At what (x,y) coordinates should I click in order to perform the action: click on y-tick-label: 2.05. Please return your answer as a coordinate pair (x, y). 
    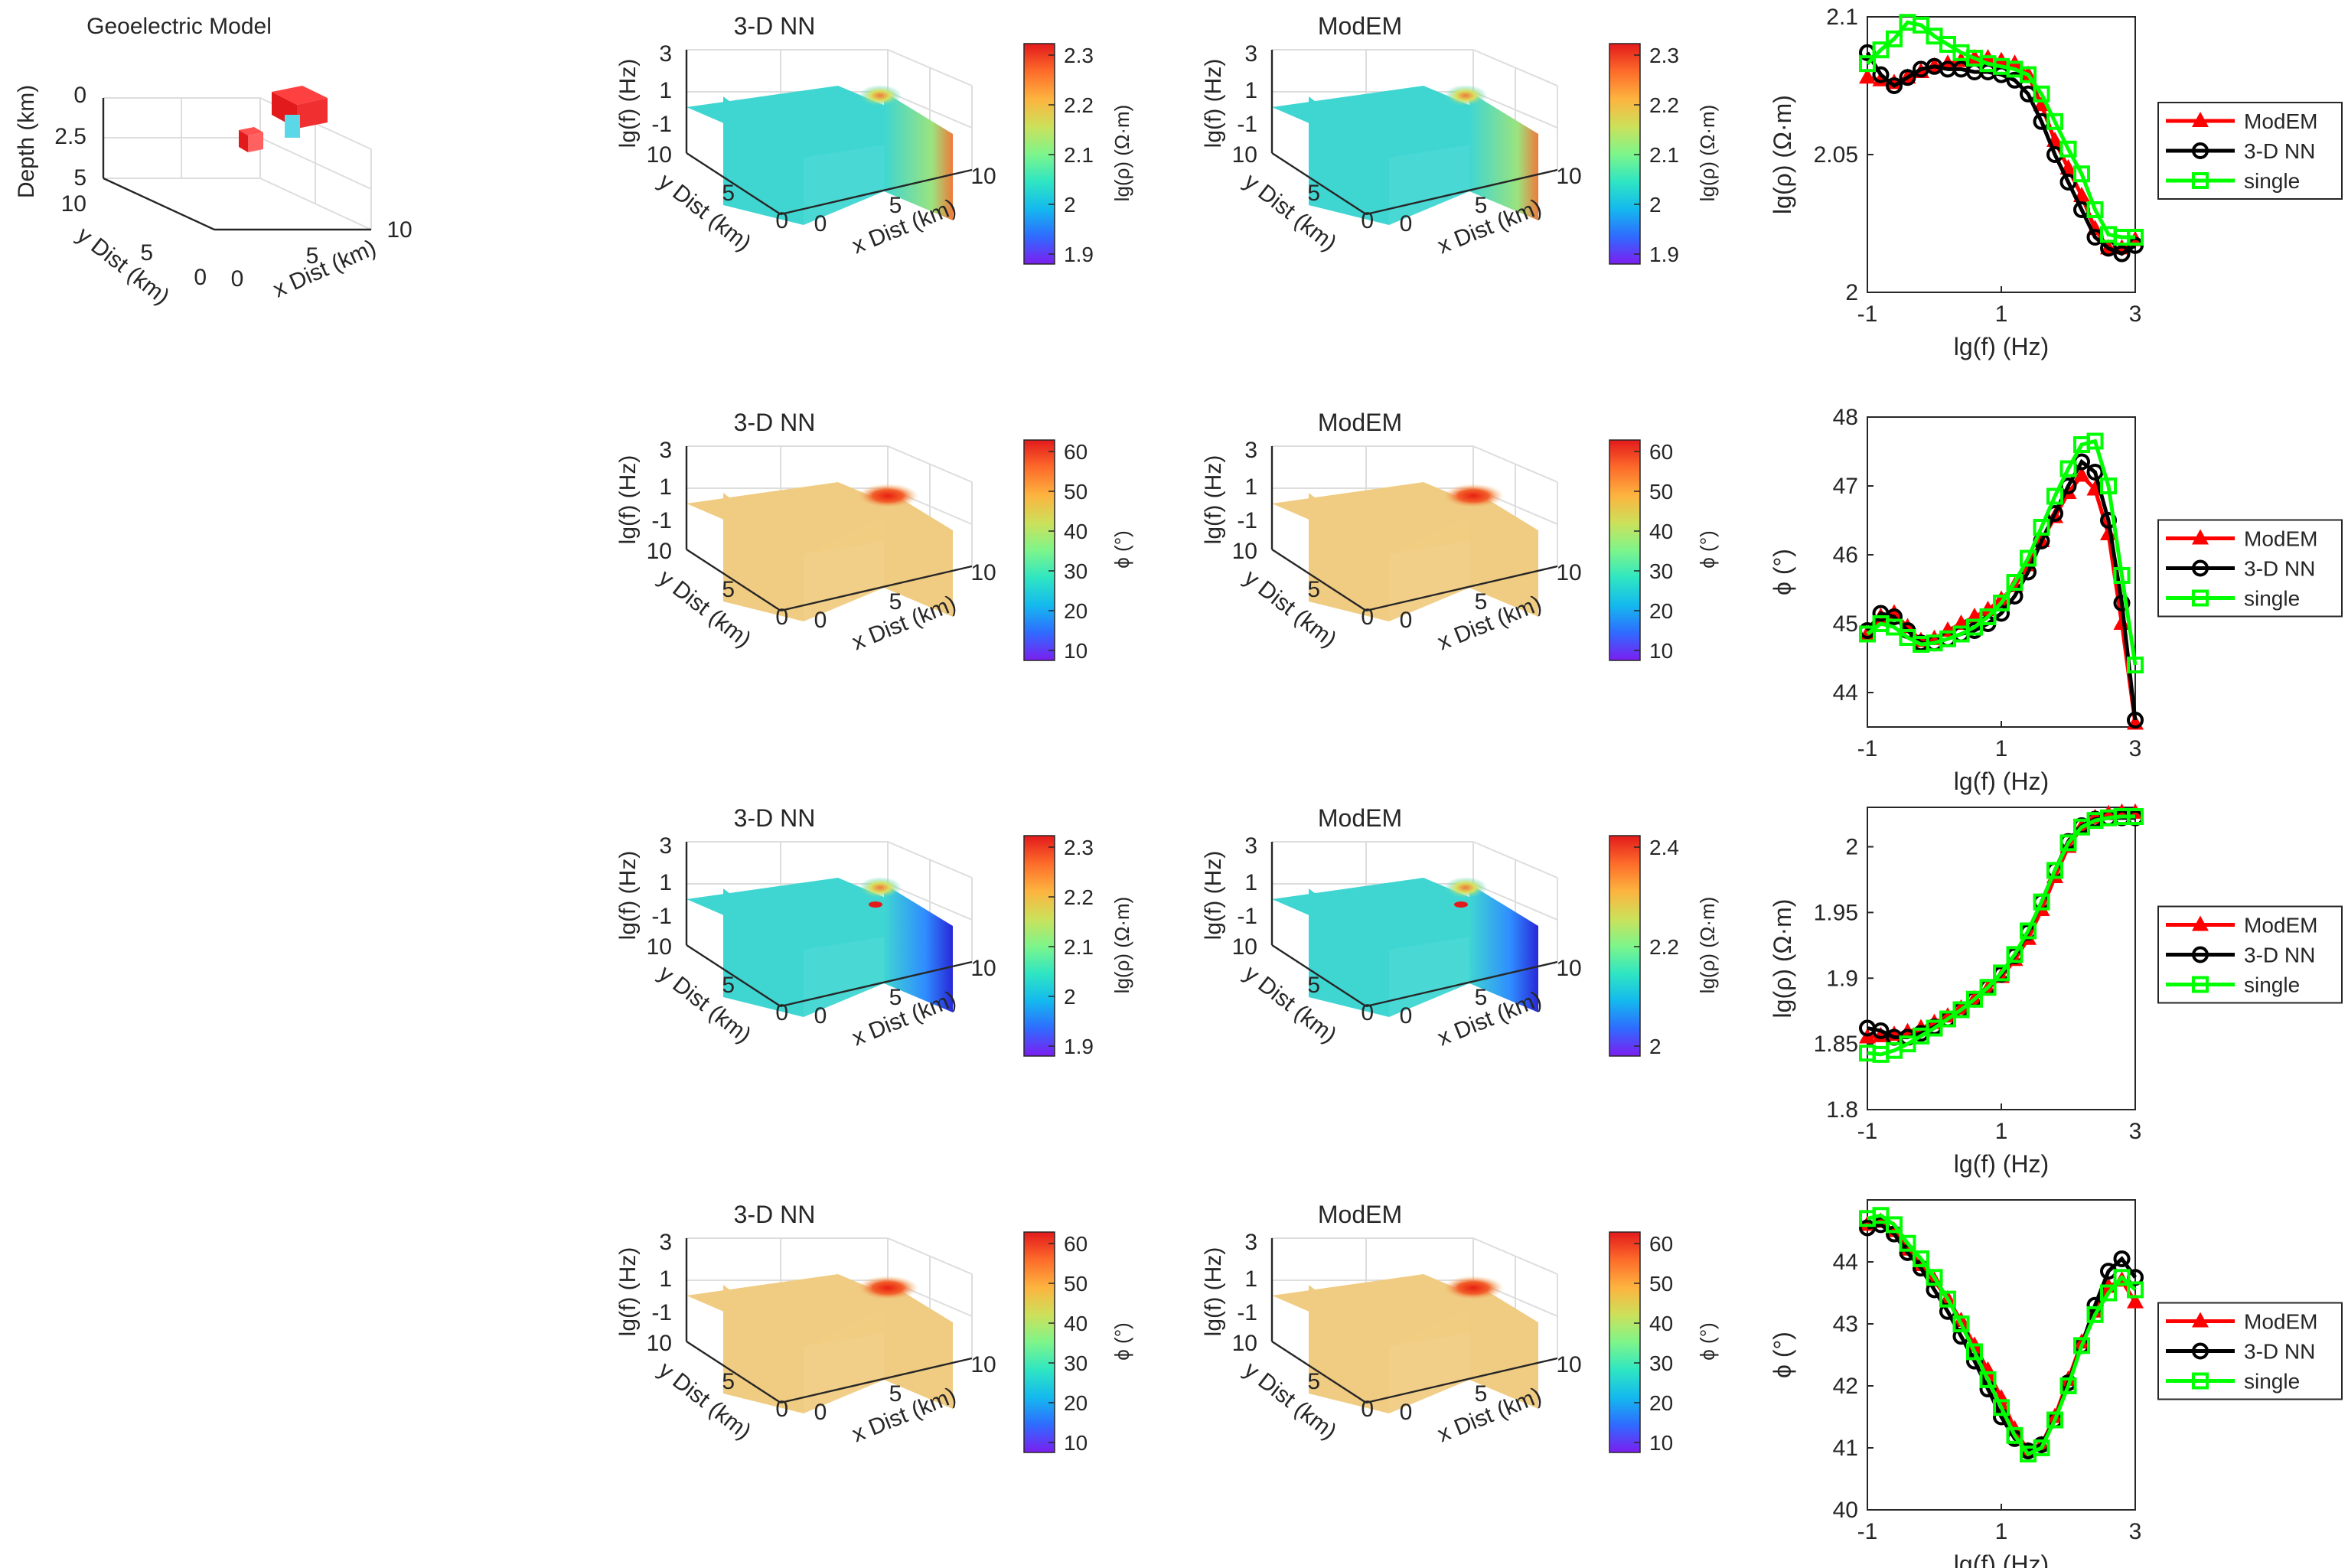
    Looking at the image, I should click on (1836, 155).